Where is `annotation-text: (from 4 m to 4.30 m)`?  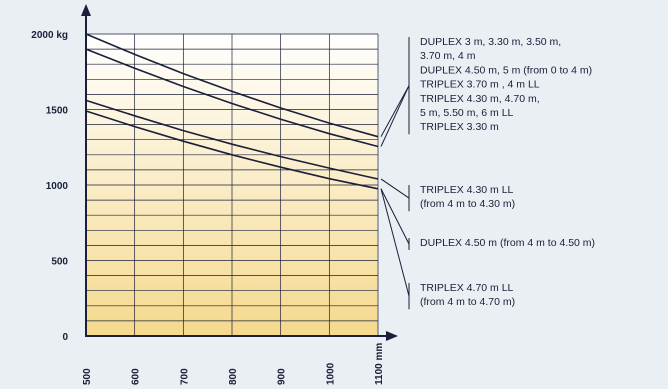 annotation-text: (from 4 m to 4.30 m) is located at coordinates (467, 204).